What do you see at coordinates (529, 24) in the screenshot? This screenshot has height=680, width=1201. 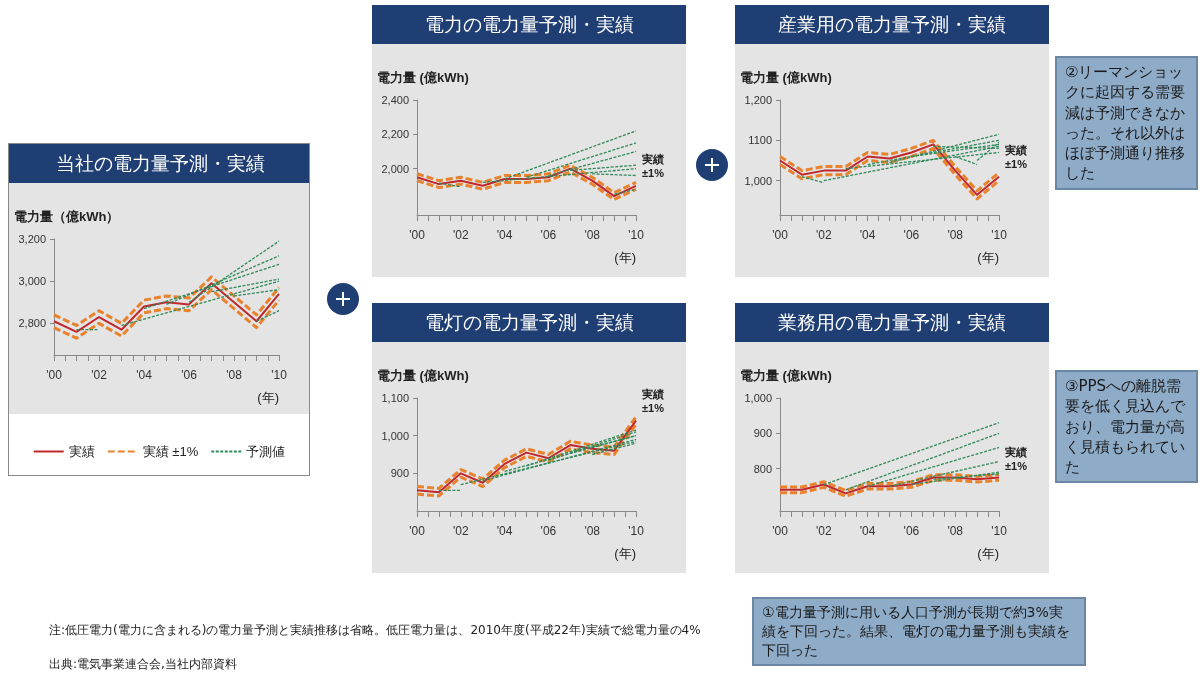 I see `chart-title: 電力の電力量予測・実績` at bounding box center [529, 24].